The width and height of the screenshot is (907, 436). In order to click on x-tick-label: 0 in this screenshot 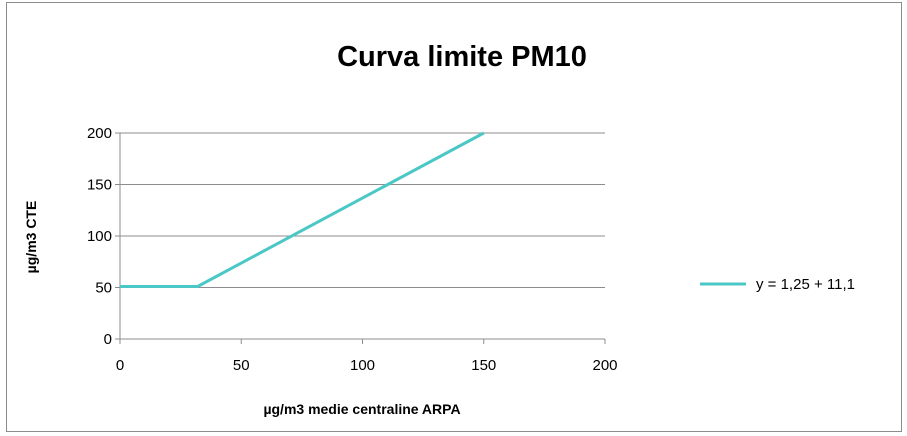, I will do `click(120, 365)`.